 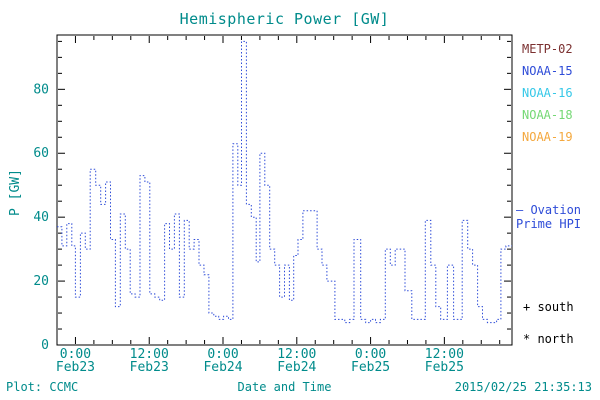 What do you see at coordinates (547, 115) in the screenshot?
I see `legend-item-noaa-18: NOAA-18` at bounding box center [547, 115].